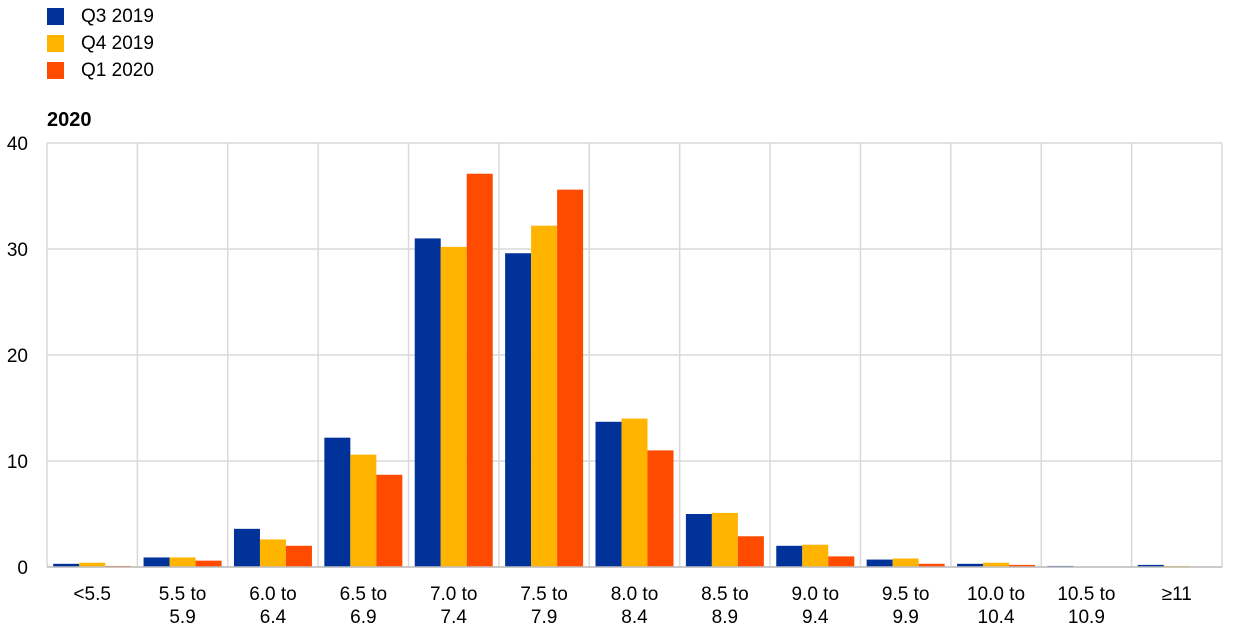 Image resolution: width=1240 pixels, height=636 pixels. I want to click on x-tick-label-3-1: 6.9, so click(363, 617).